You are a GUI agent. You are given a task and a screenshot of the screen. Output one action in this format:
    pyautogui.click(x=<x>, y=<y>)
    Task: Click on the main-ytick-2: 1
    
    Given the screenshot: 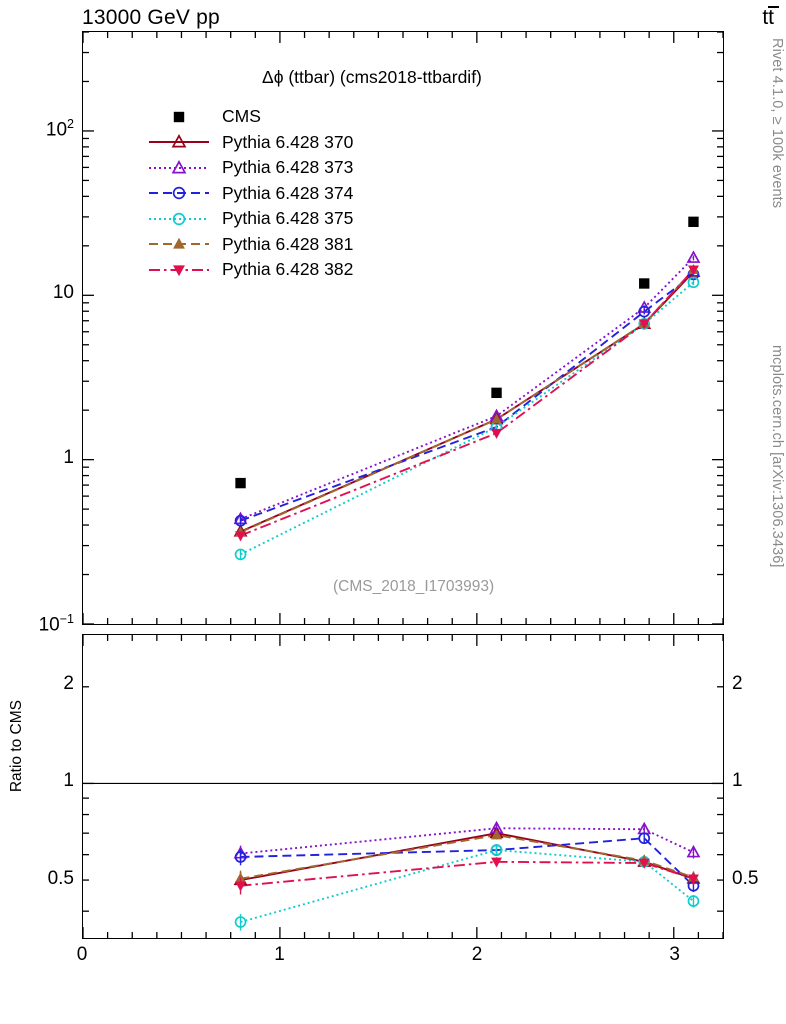 What is the action you would take?
    pyautogui.click(x=68, y=458)
    